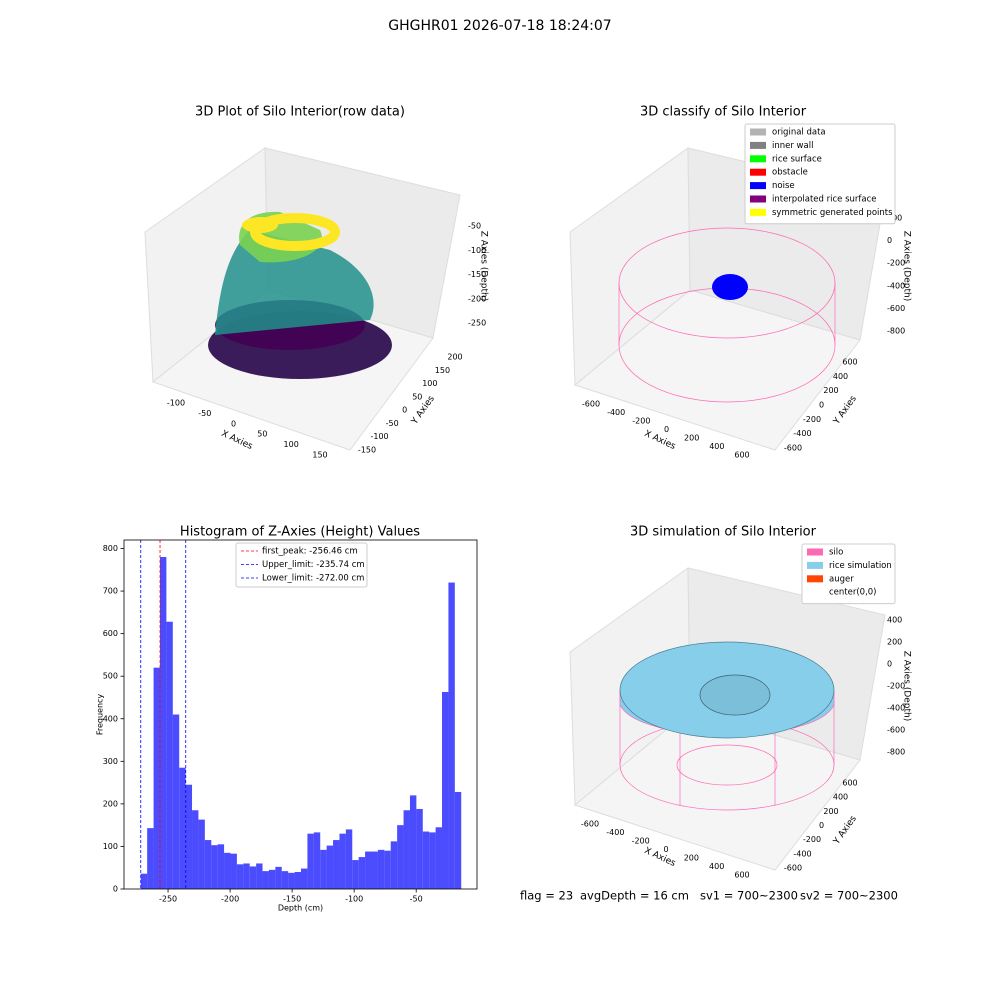 Image resolution: width=1000 pixels, height=1000 pixels. I want to click on y-tick-label: 50, so click(417, 396).